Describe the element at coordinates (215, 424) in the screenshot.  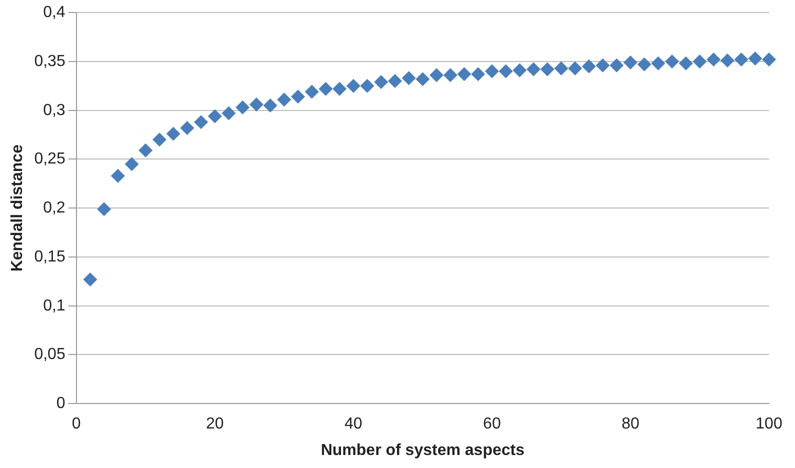
I see `x-tick-label: 20` at that location.